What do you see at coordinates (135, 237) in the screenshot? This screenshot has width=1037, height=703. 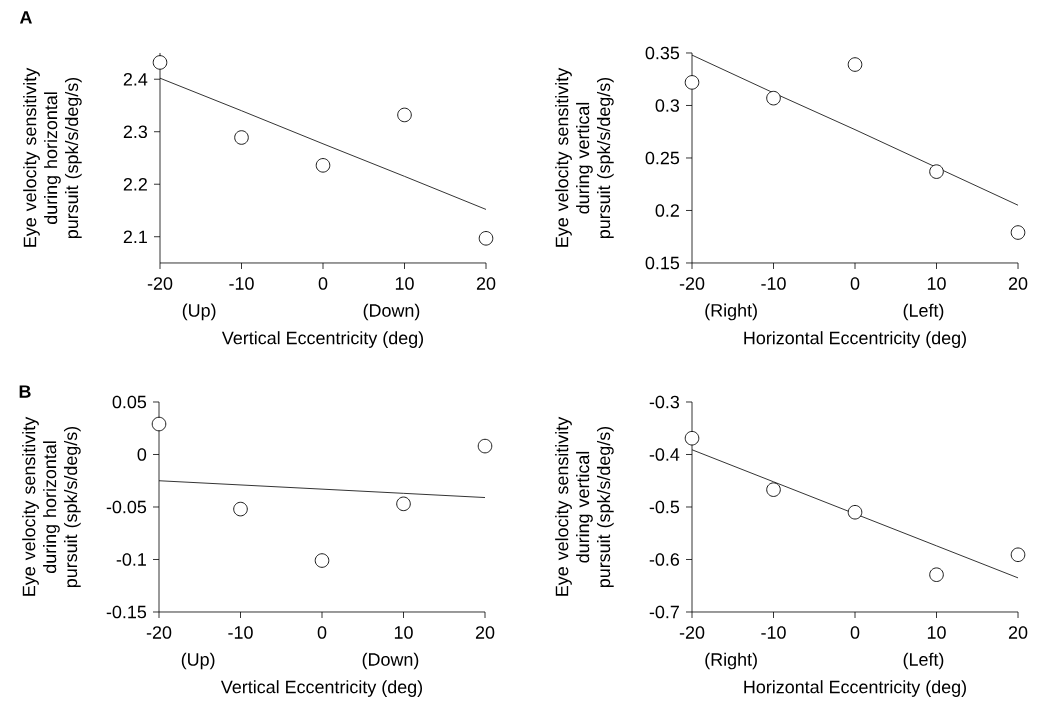 I see `y-tick-label: 2.1` at bounding box center [135, 237].